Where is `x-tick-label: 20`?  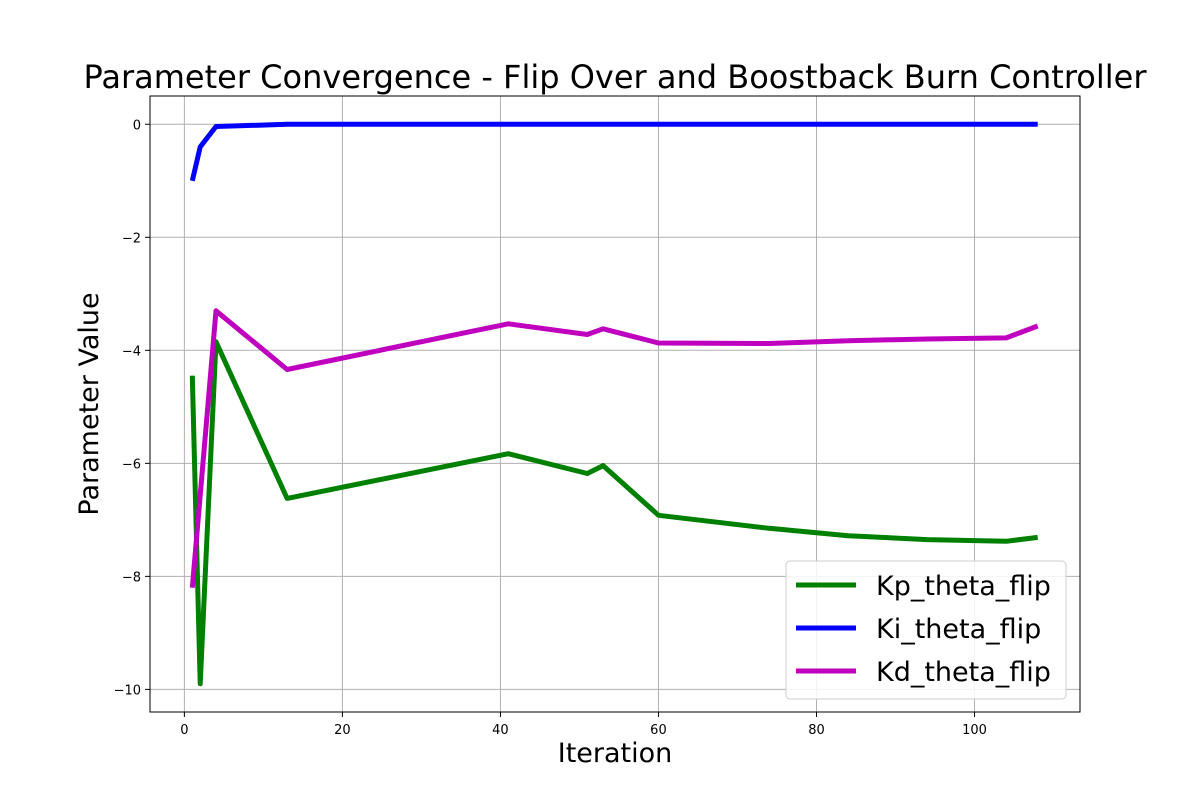 x-tick-label: 20 is located at coordinates (342, 730).